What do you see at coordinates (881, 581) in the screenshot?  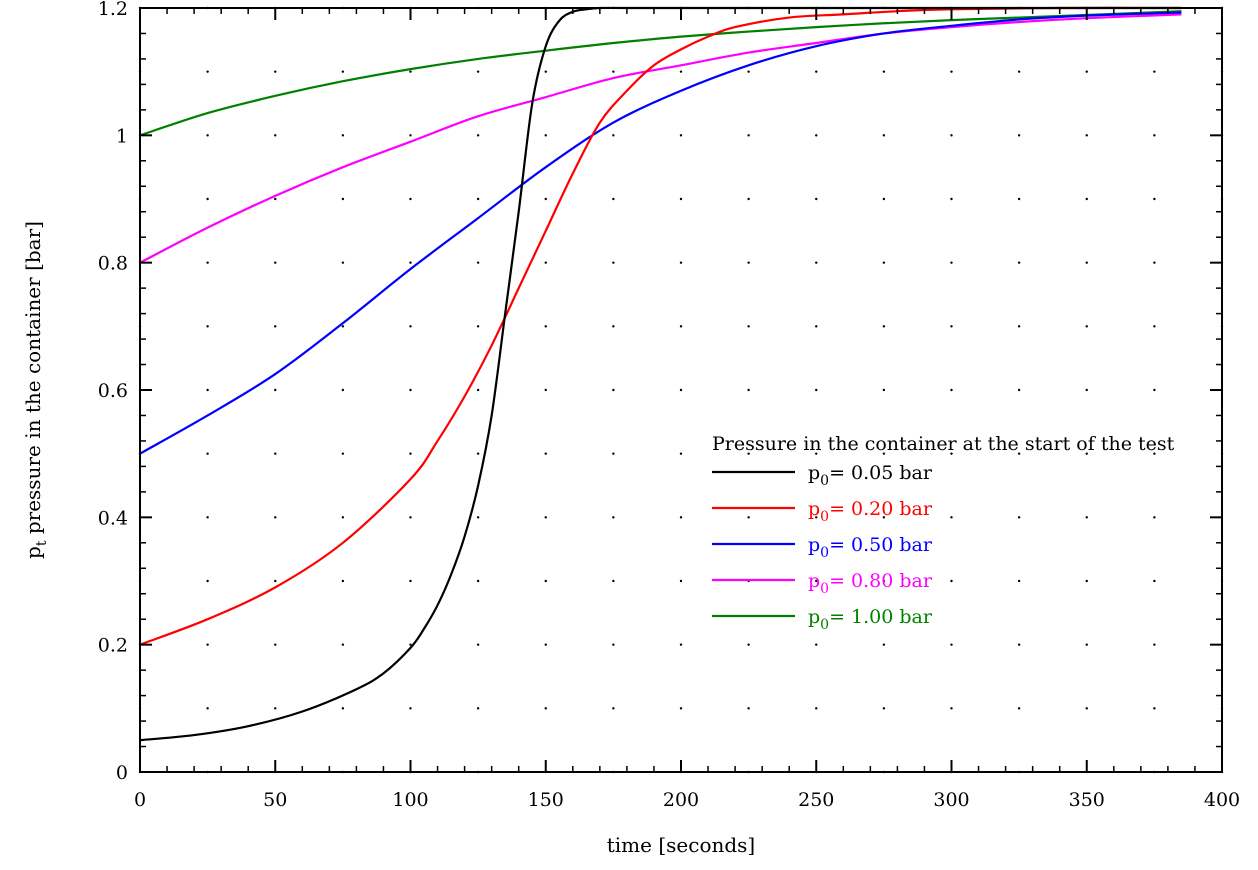 I see `legend-label-text: = 0.80 bar` at bounding box center [881, 581].